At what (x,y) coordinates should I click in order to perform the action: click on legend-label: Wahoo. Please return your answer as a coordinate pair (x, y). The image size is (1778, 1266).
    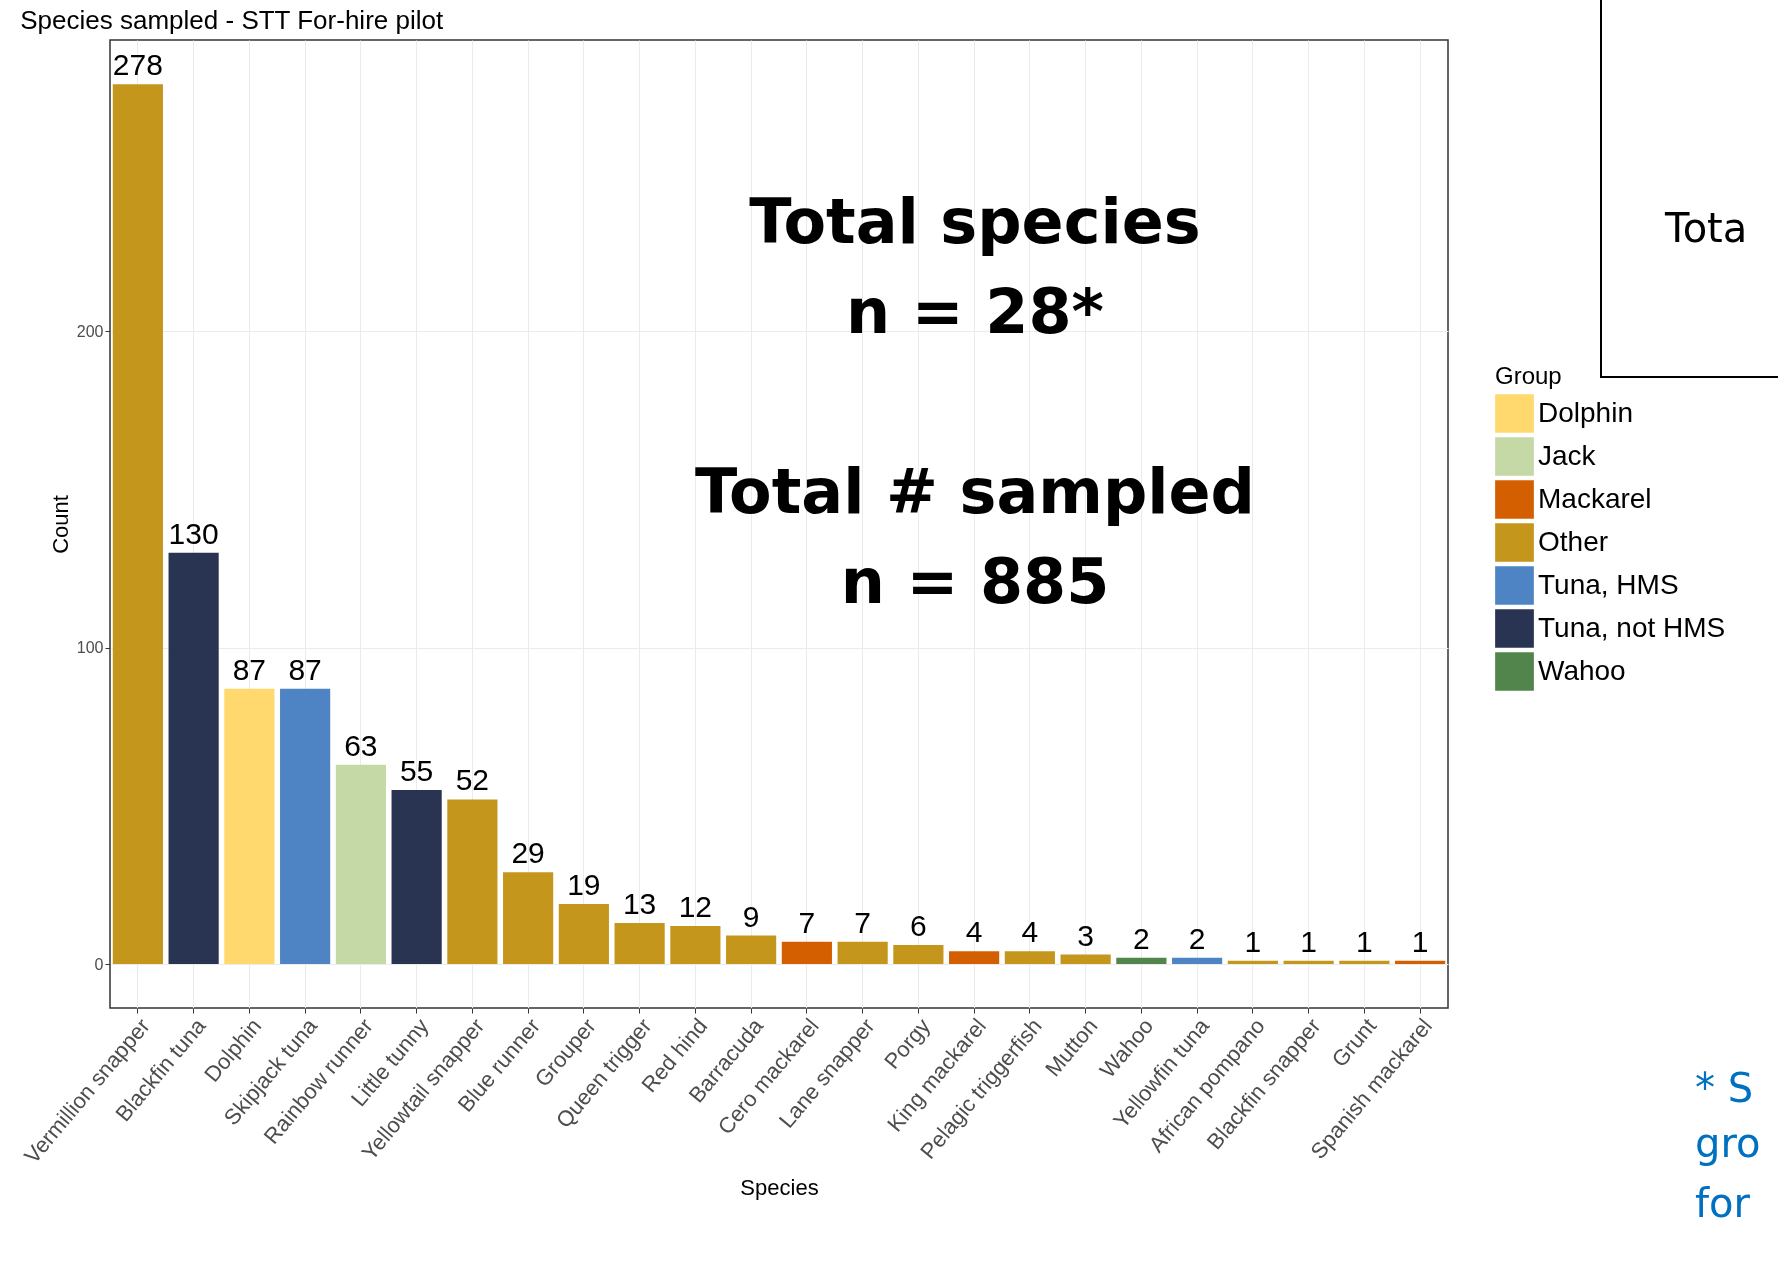
    Looking at the image, I should click on (1582, 670).